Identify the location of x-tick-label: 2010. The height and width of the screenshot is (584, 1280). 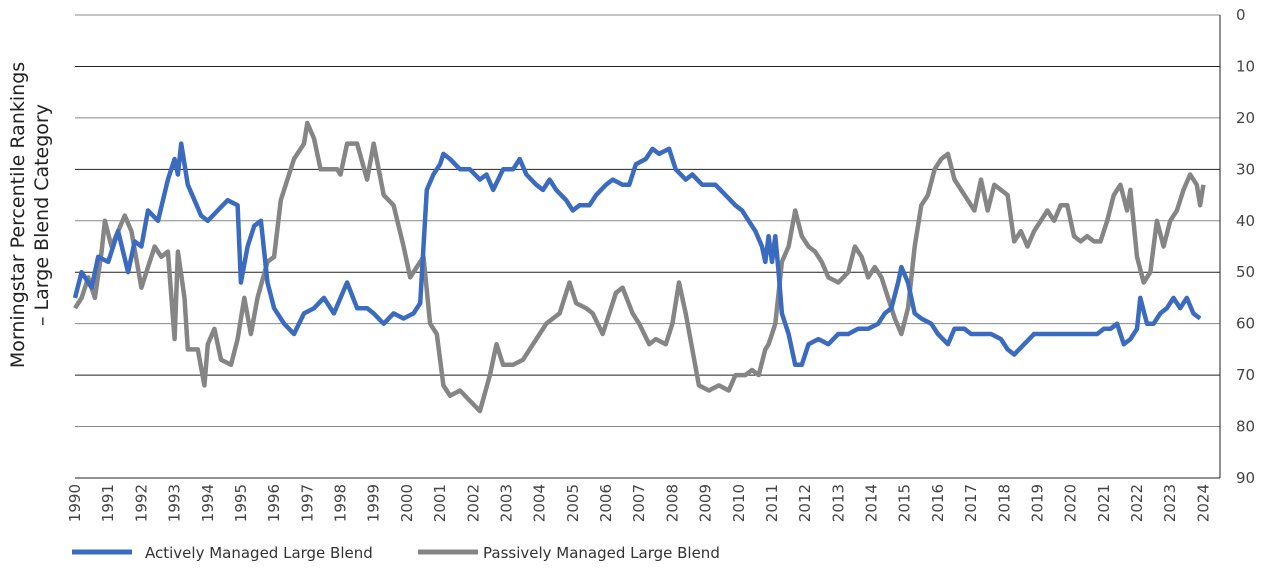
(739, 503).